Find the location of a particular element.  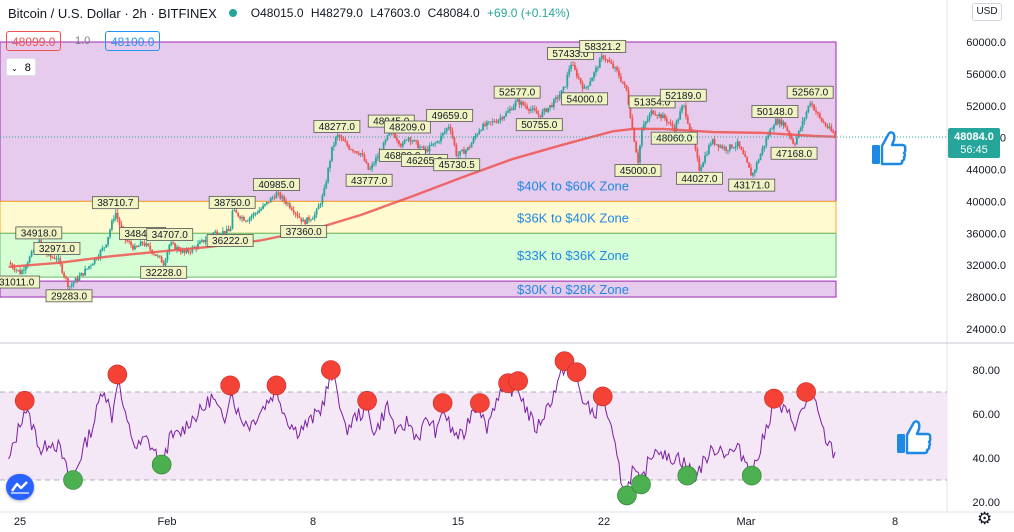

price-label-text: 31011.0 is located at coordinates (17, 283).